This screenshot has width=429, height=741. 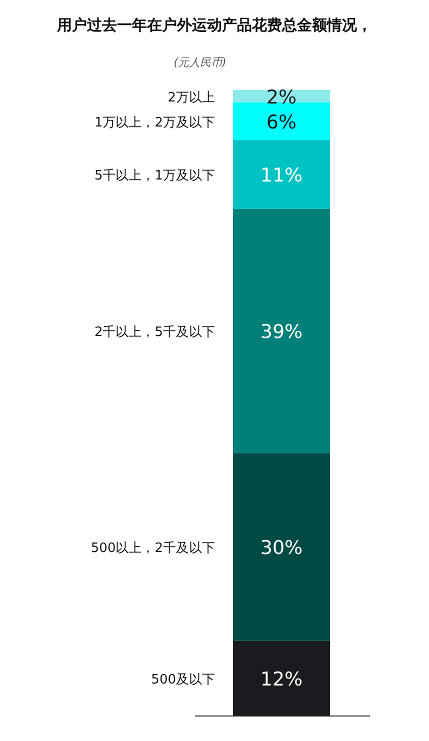 I want to click on data-label: 11%, so click(x=281, y=175).